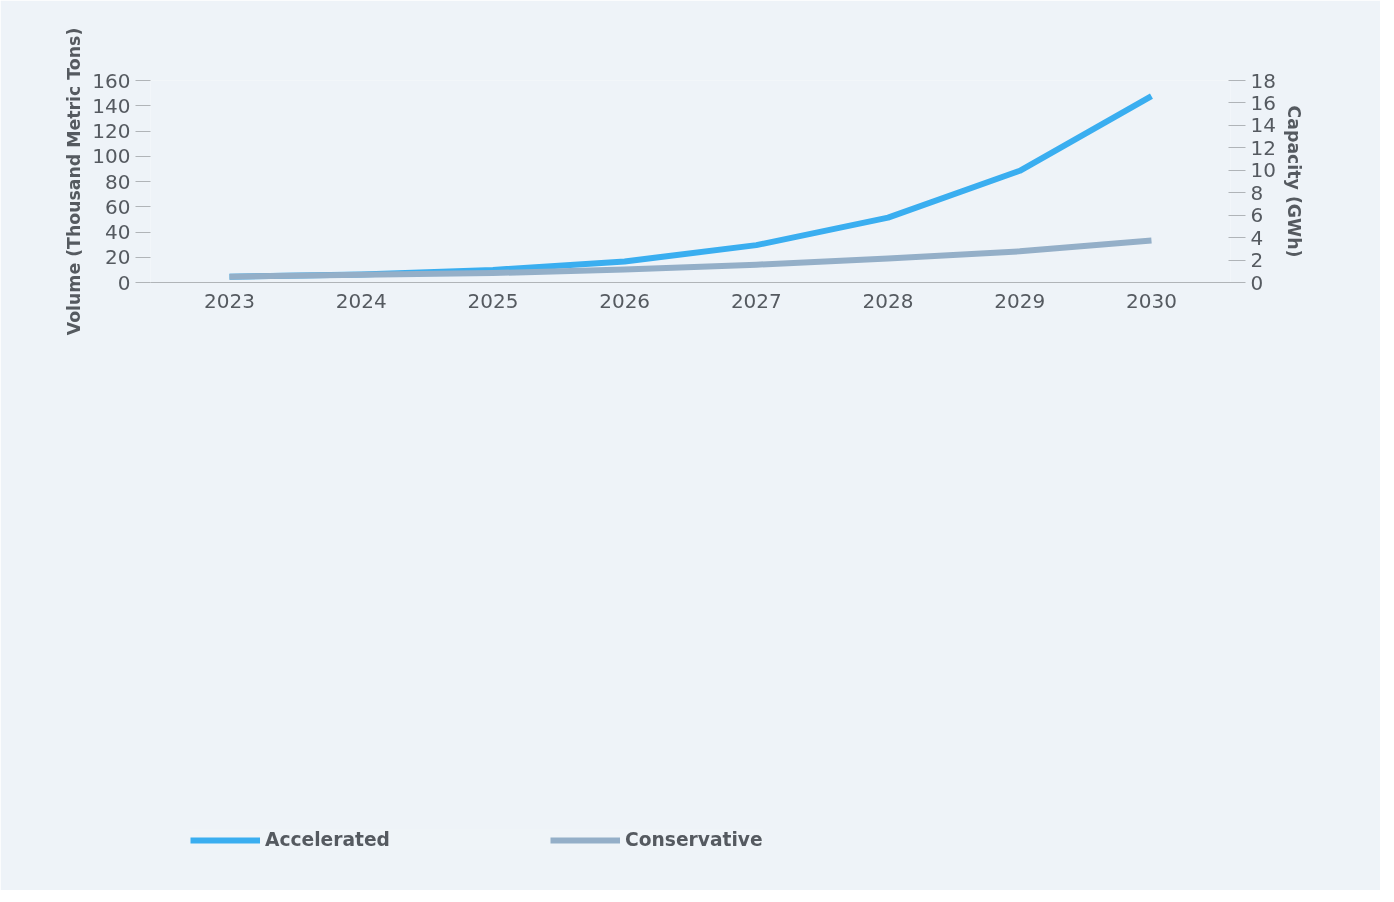 The height and width of the screenshot is (902, 1394). Describe the element at coordinates (1257, 237) in the screenshot. I see `y2-tick-label: 4` at that location.